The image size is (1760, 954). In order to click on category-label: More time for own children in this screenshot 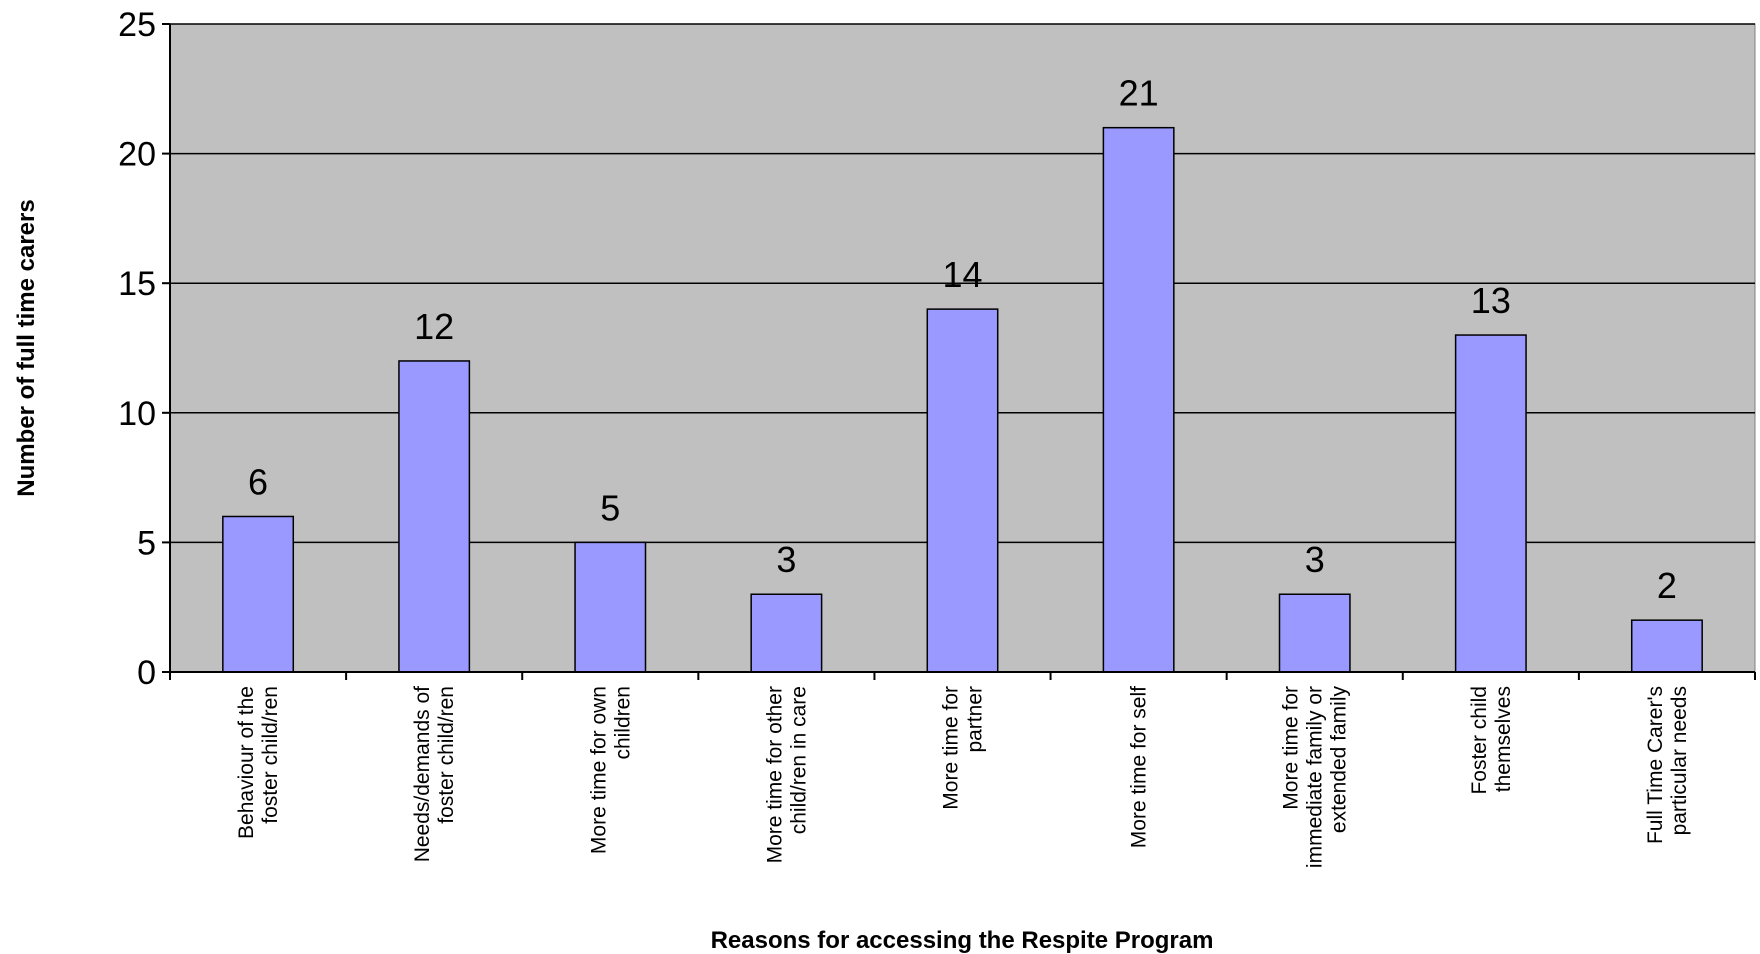, I will do `click(610, 770)`.